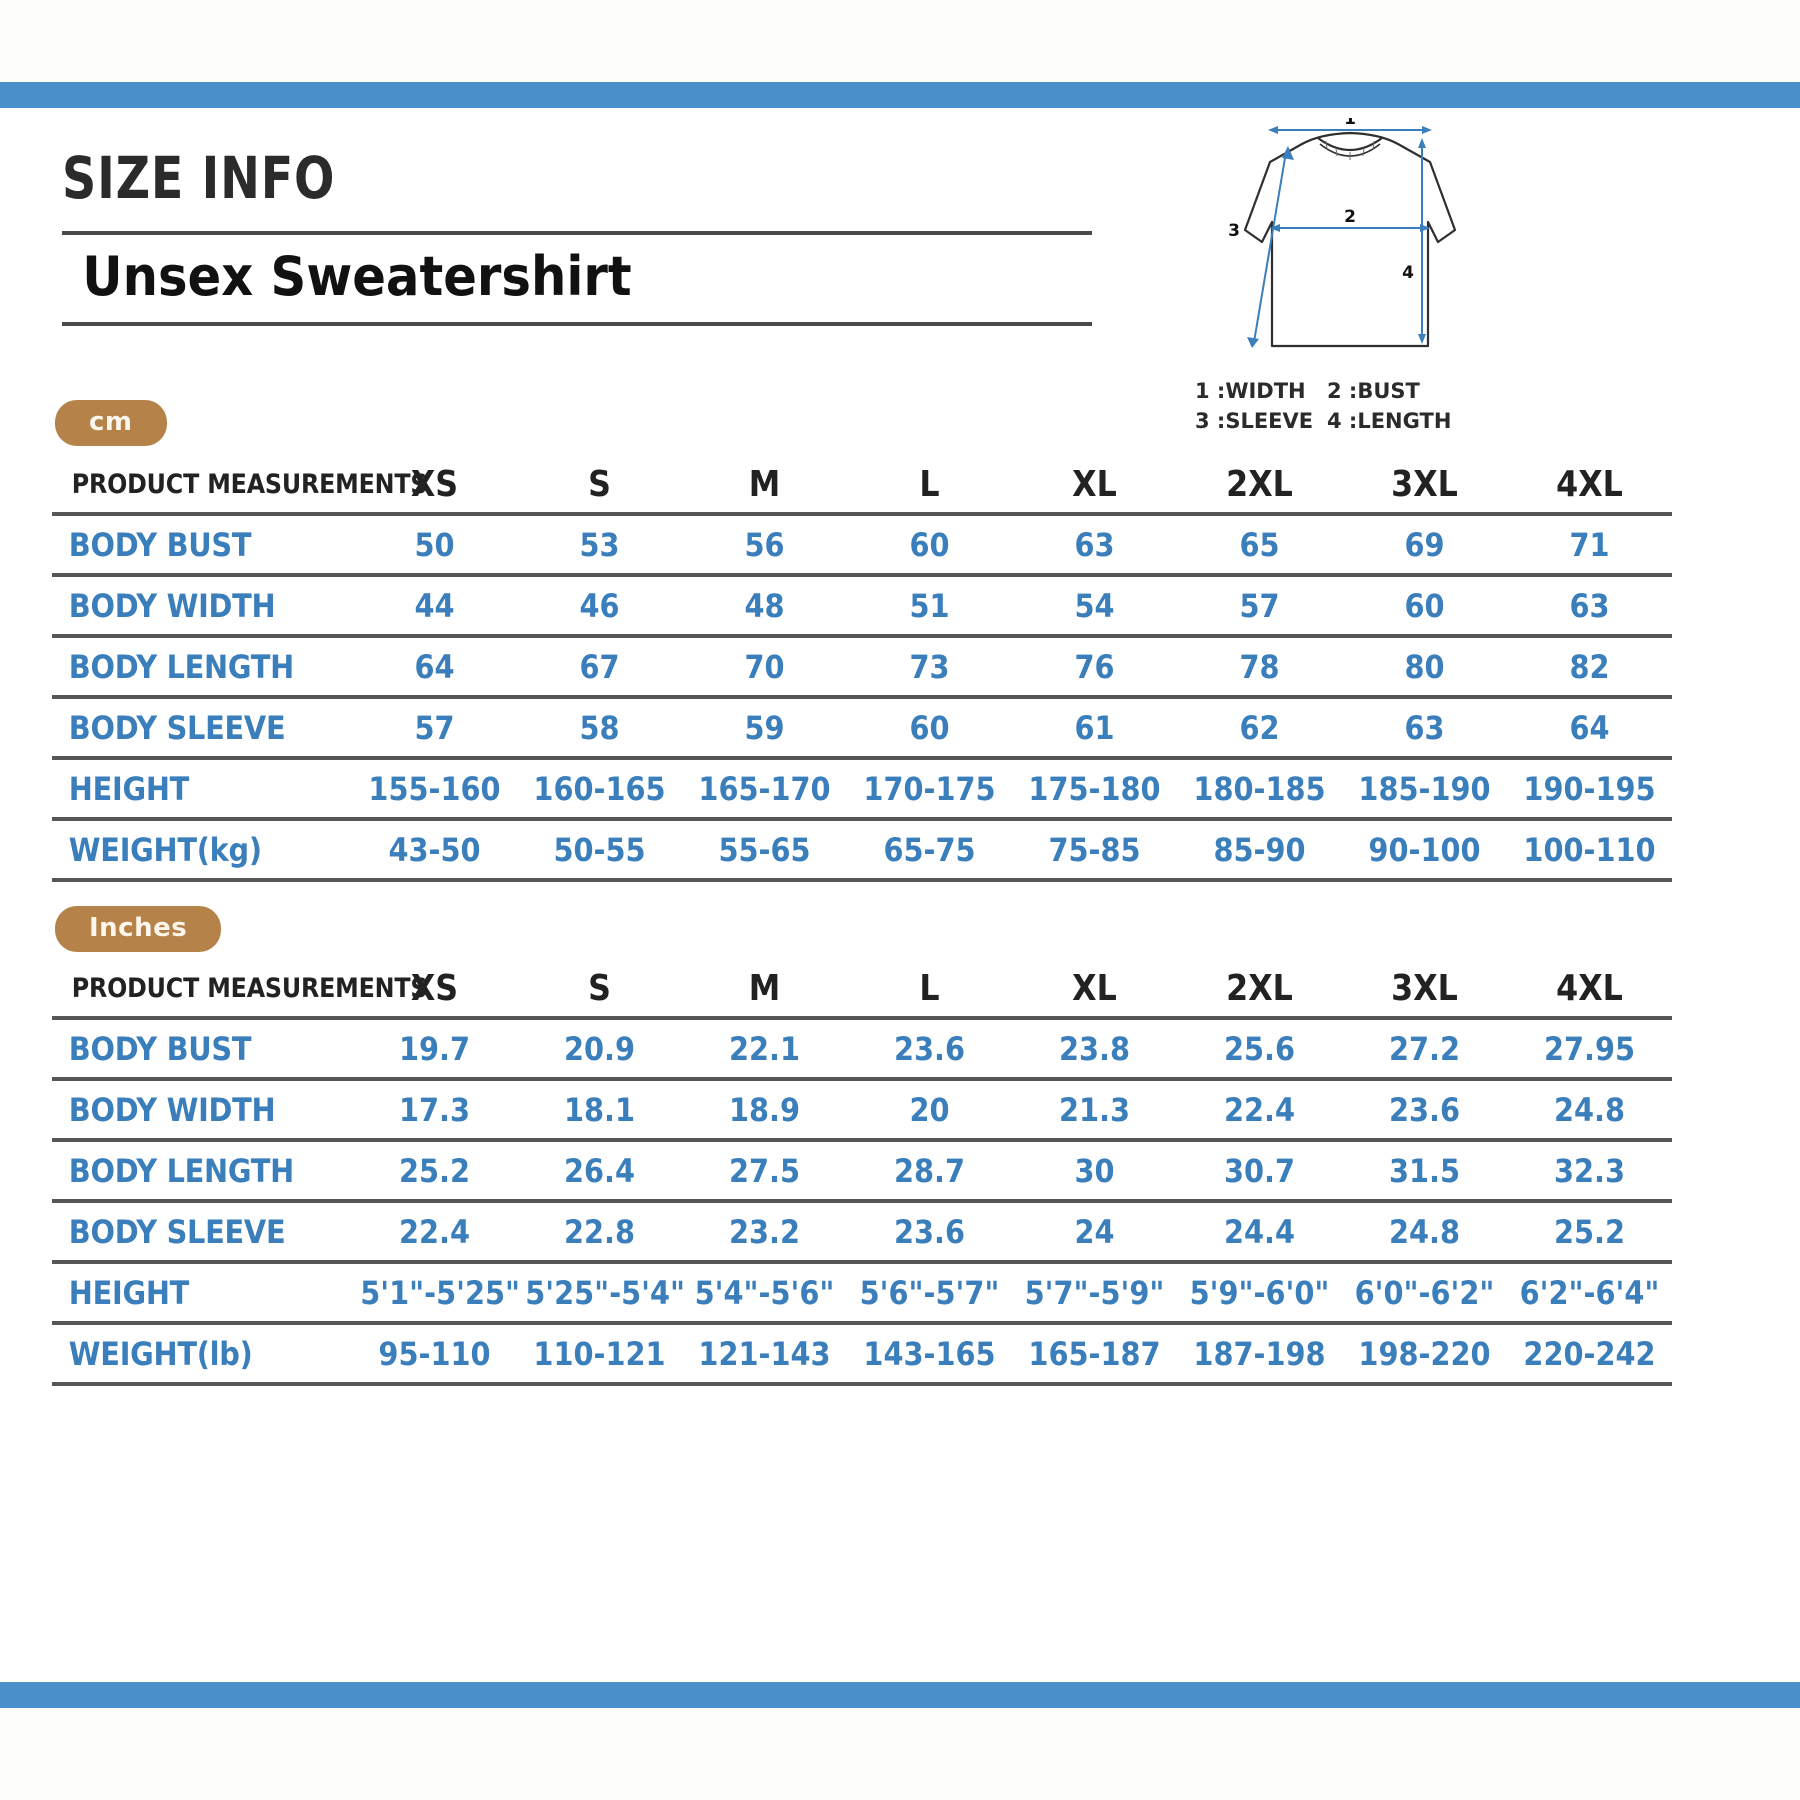 Image resolution: width=1800 pixels, height=1800 pixels. What do you see at coordinates (1424, 727) in the screenshot?
I see `cell-cm-sleeve-3xl: 63` at bounding box center [1424, 727].